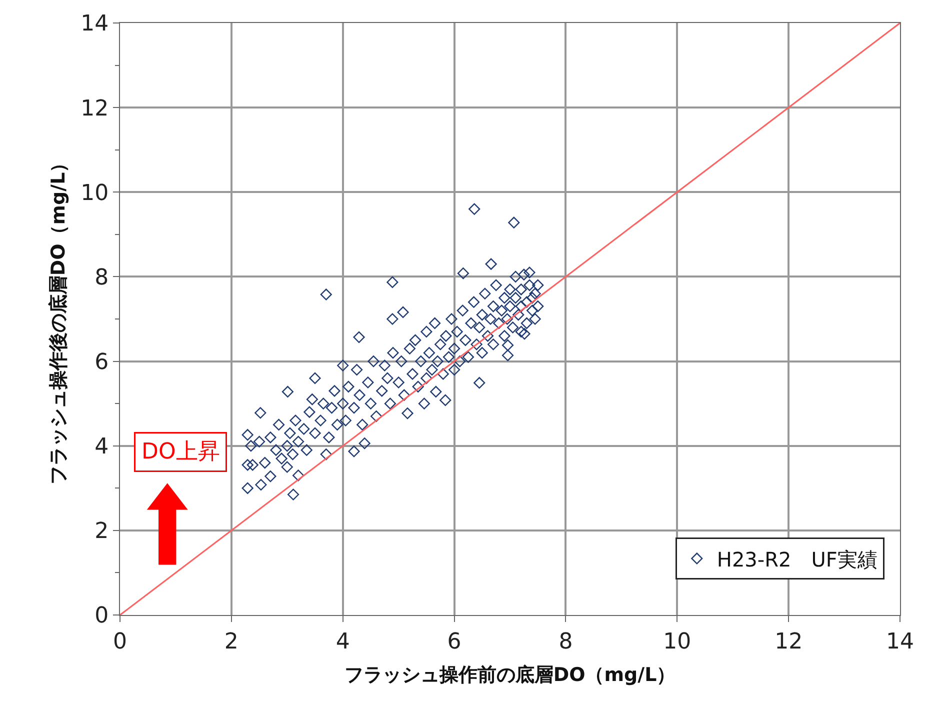 The height and width of the screenshot is (710, 926). What do you see at coordinates (101, 447) in the screenshot?
I see `y-tick-label: 4` at bounding box center [101, 447].